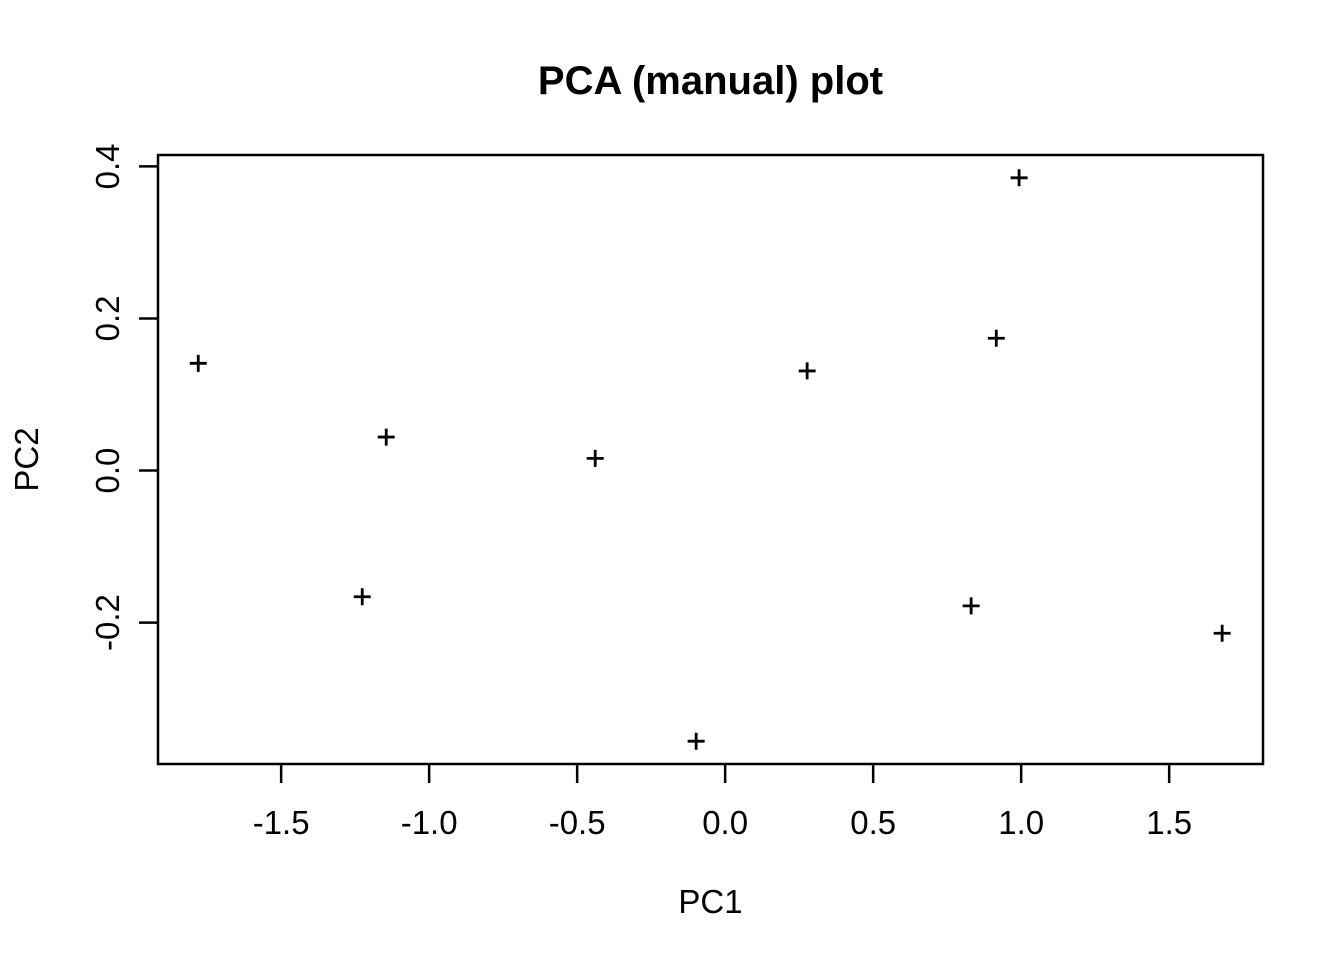 Image resolution: width=1344 pixels, height=960 pixels. What do you see at coordinates (710, 81) in the screenshot?
I see `plot-title: PCA (manual) plot` at bounding box center [710, 81].